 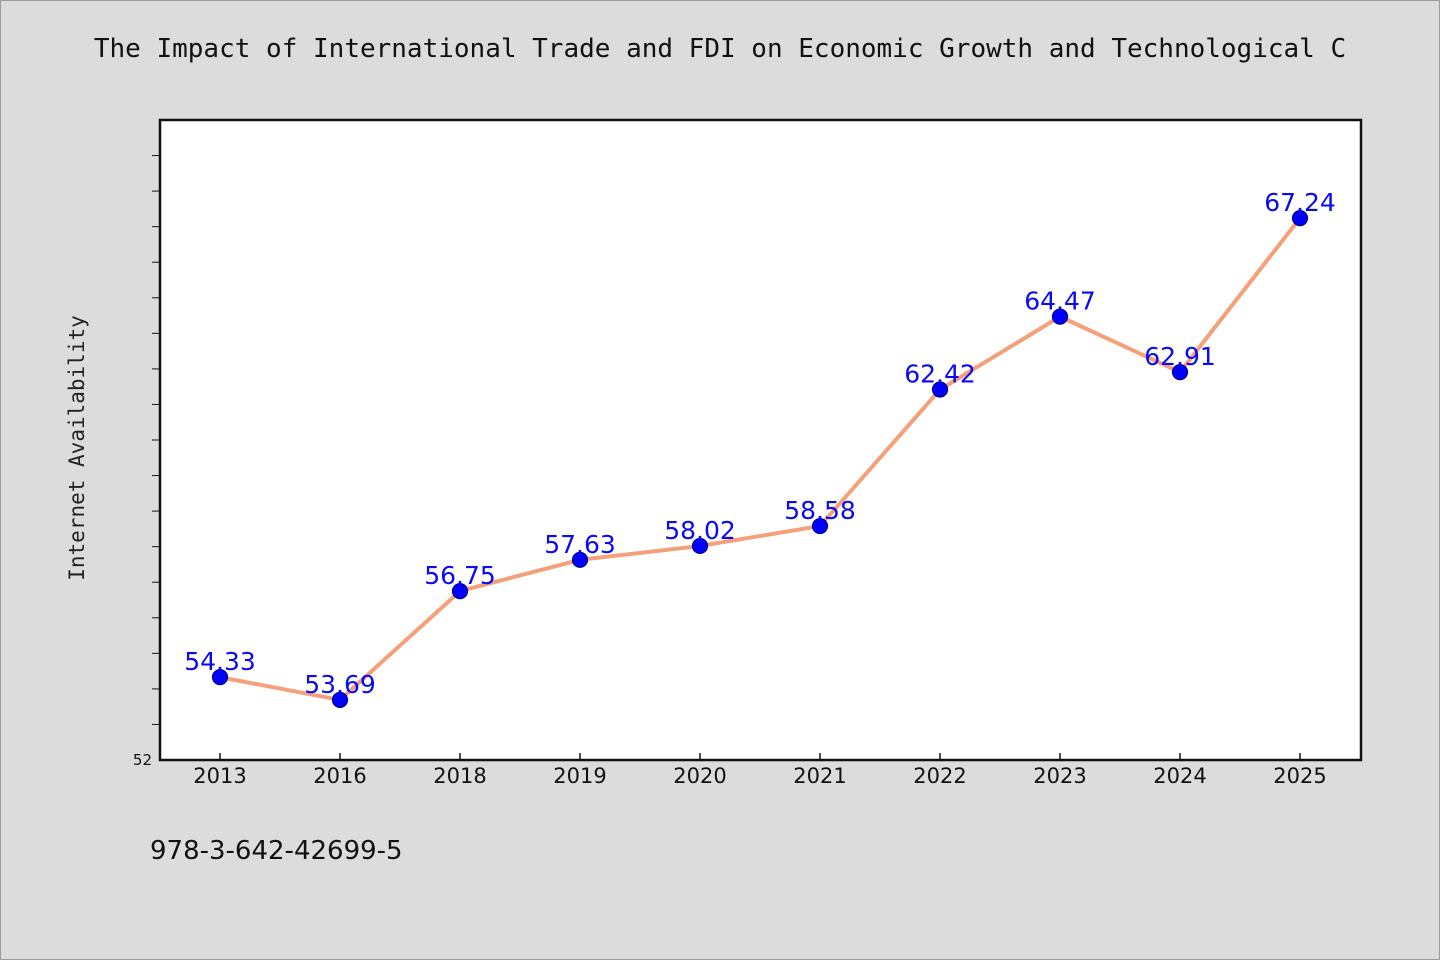 I want to click on data-label: 58.02, so click(x=700, y=530).